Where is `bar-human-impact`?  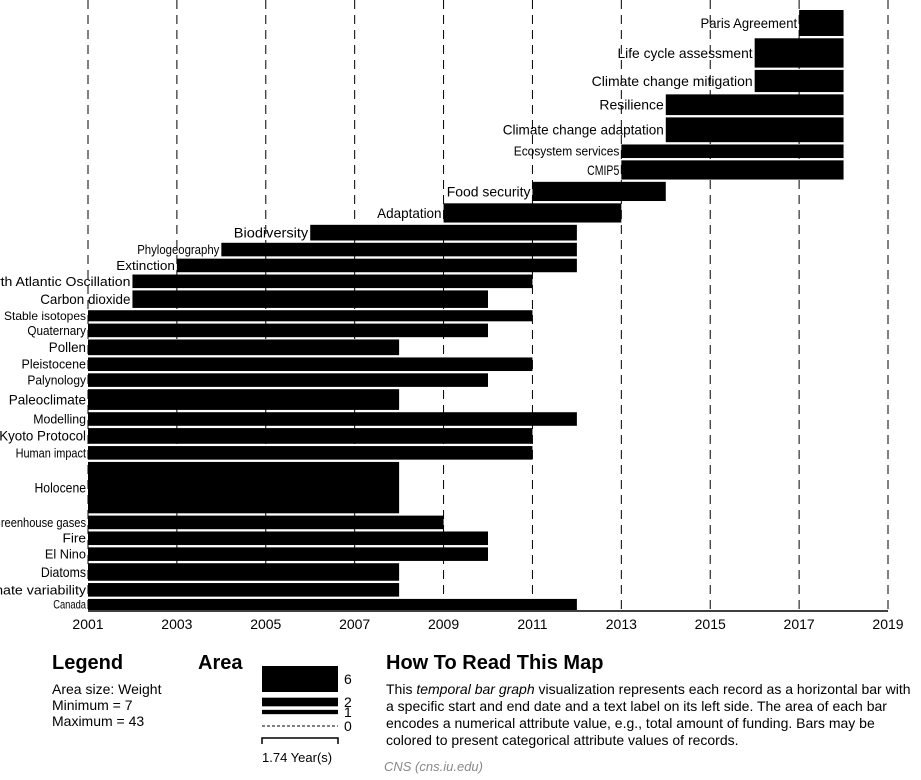
bar-human-impact is located at coordinates (310, 453).